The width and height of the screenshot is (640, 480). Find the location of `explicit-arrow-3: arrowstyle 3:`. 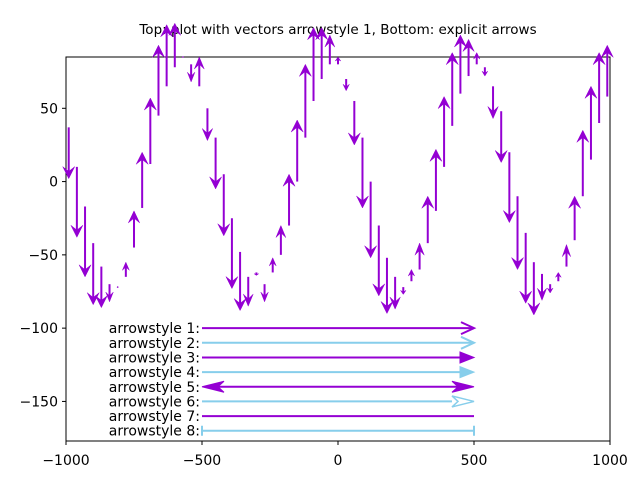

explicit-arrow-3: arrowstyle 3: is located at coordinates (292, 358).